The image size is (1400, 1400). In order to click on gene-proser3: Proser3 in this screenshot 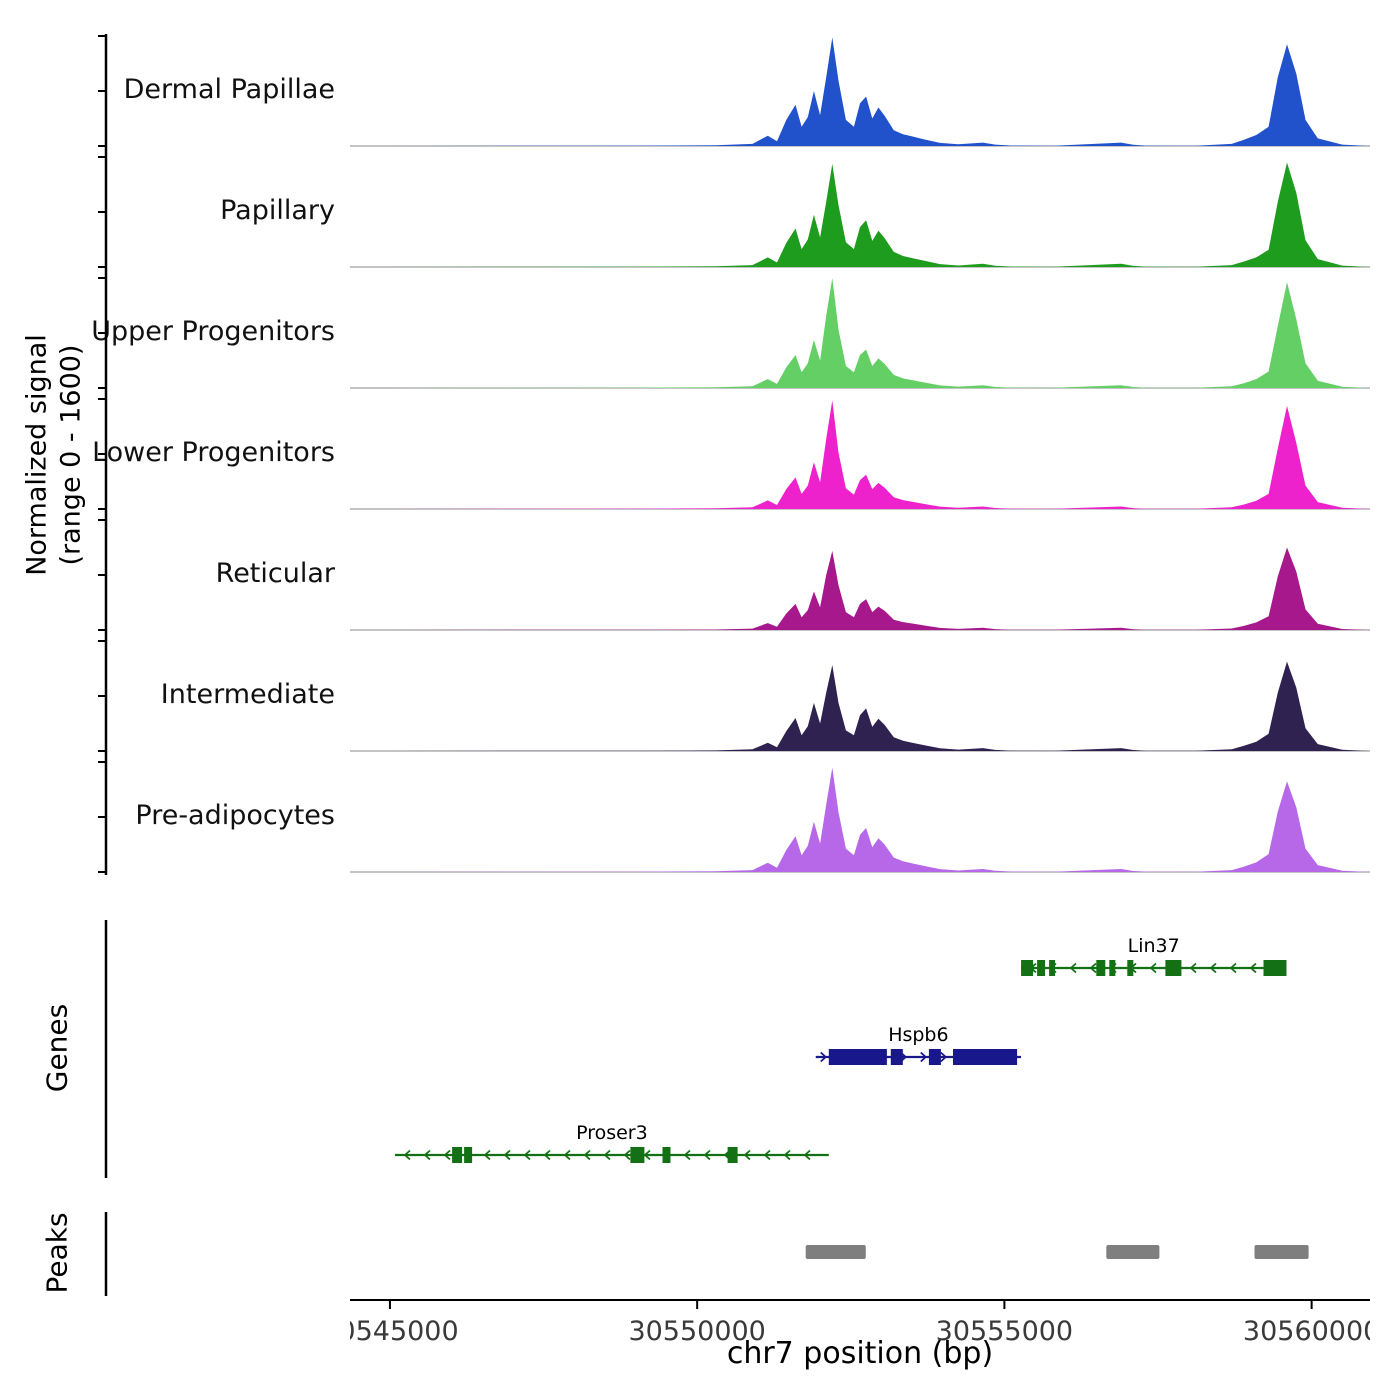, I will do `click(611, 1142)`.